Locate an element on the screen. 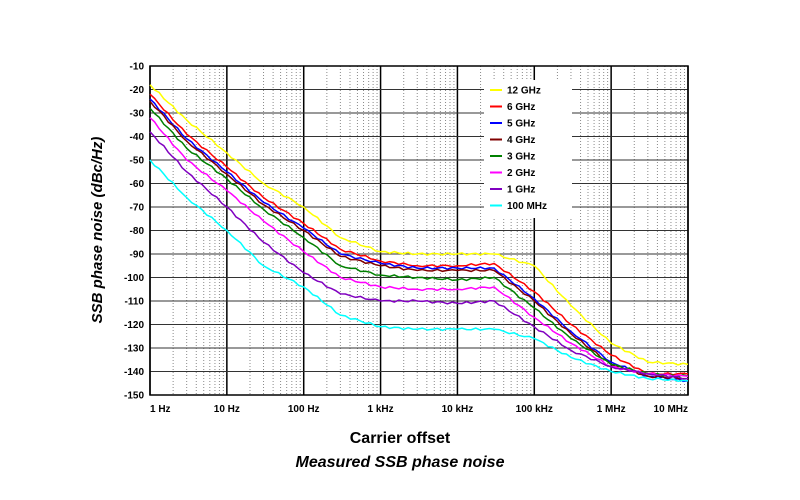  legend-background is located at coordinates (528, 149).